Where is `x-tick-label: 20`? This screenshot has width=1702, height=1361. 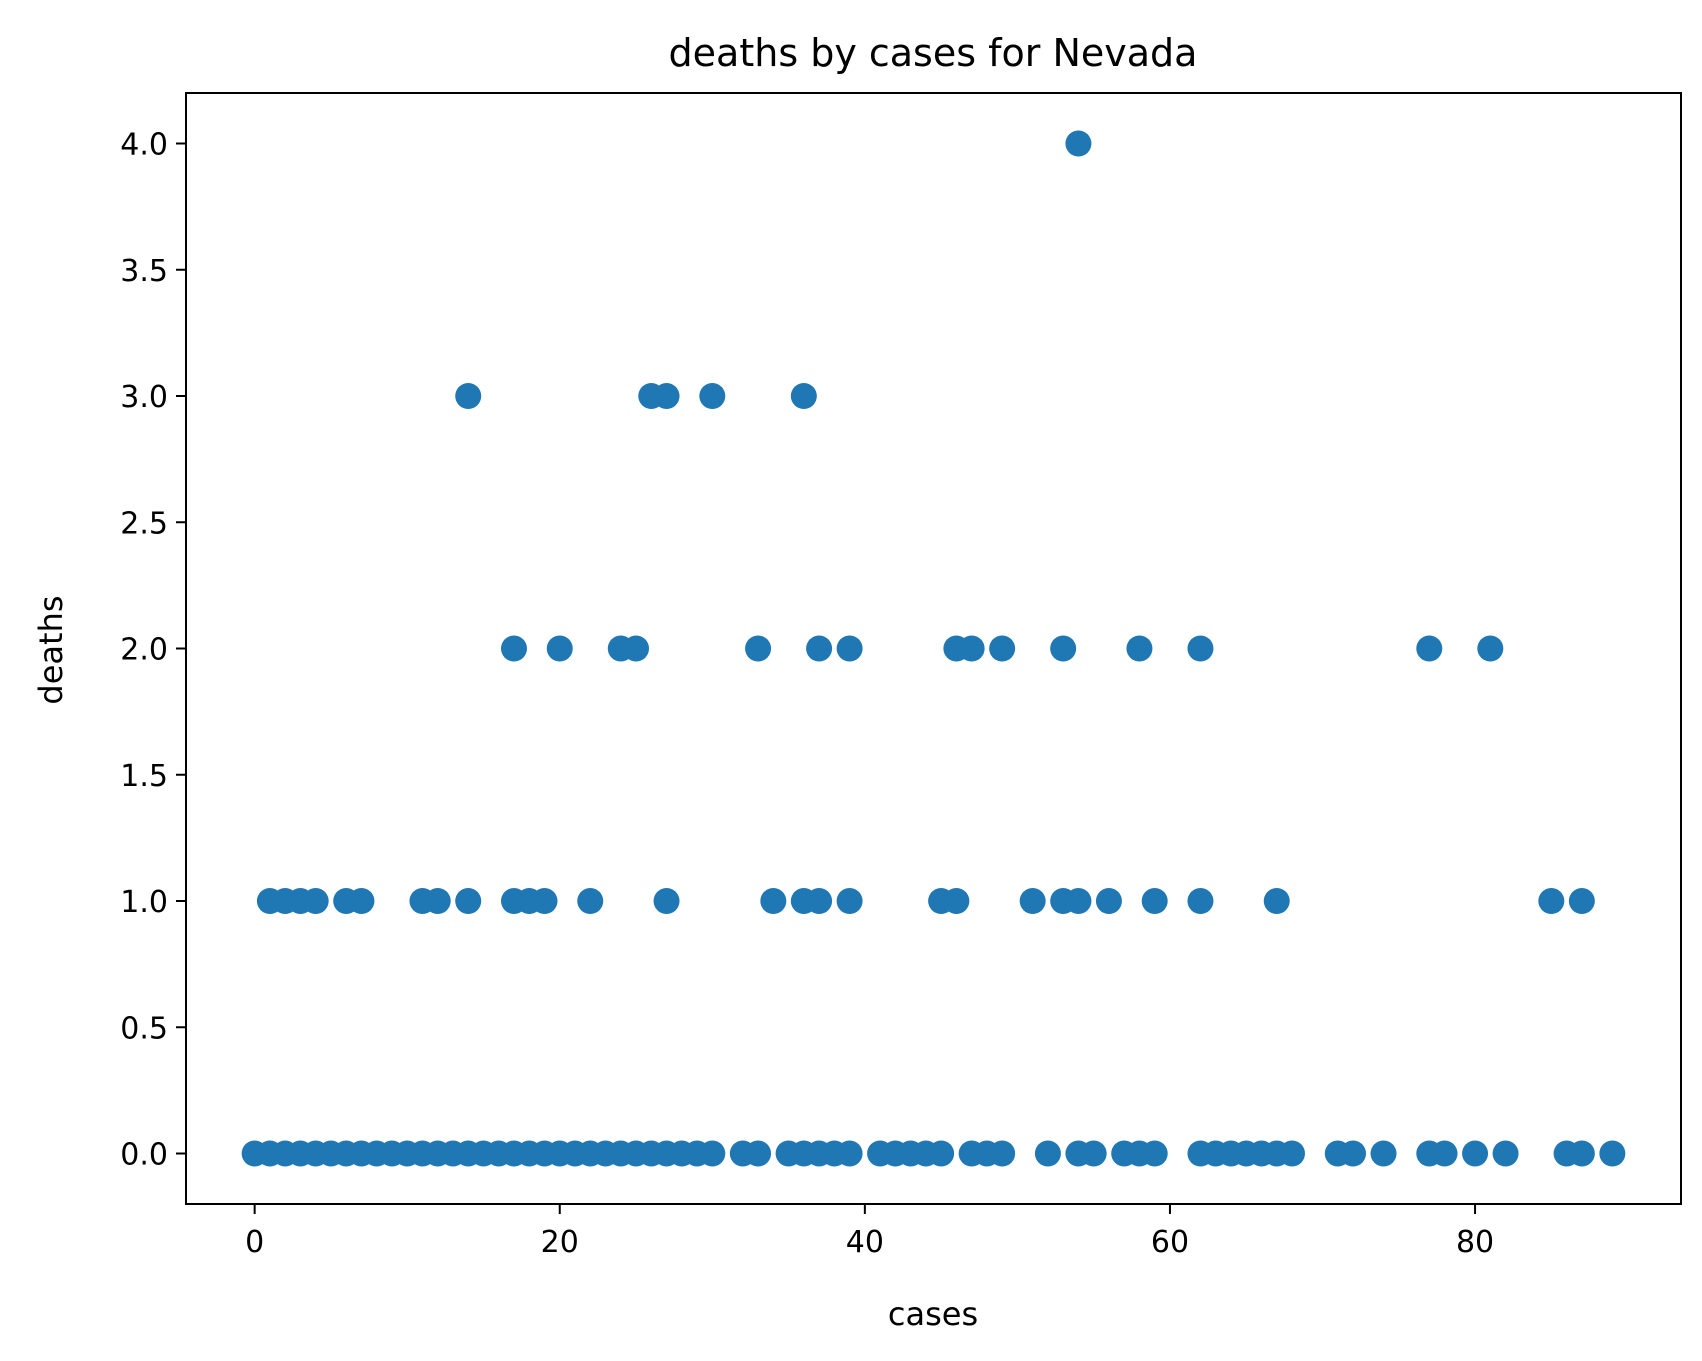
x-tick-label: 20 is located at coordinates (560, 1242).